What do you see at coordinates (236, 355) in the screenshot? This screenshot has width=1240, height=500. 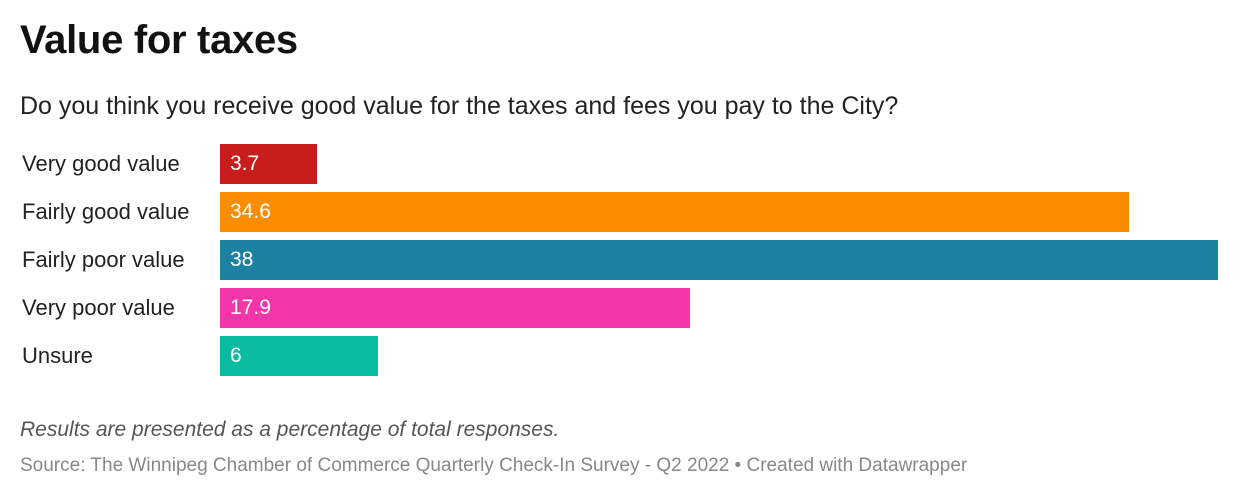 I see `bar-value-label: 6` at bounding box center [236, 355].